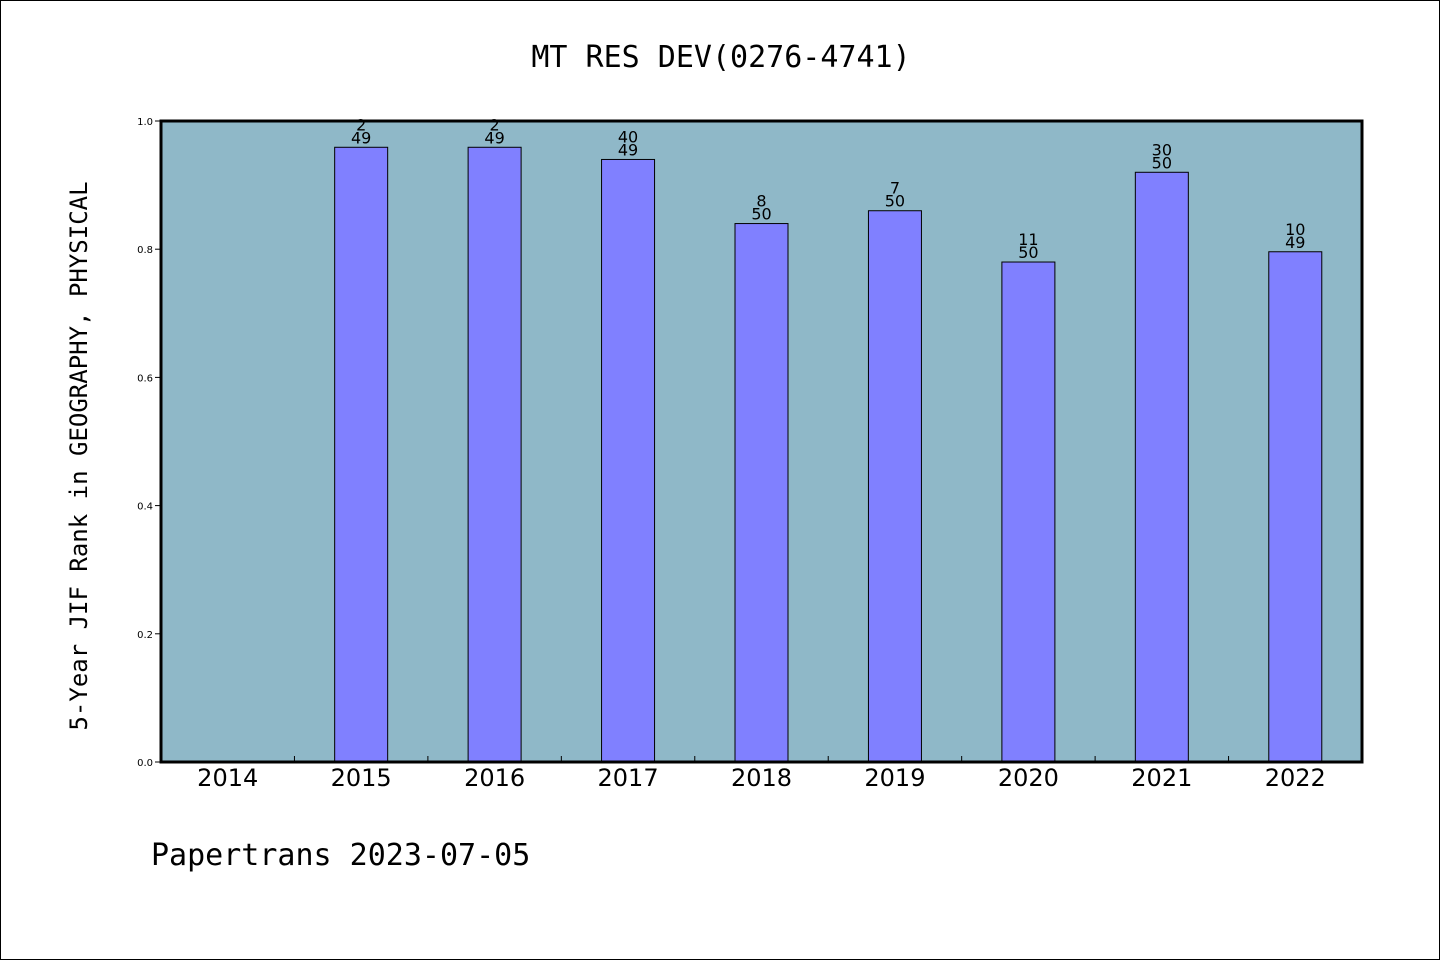 Image resolution: width=1440 pixels, height=966 pixels. What do you see at coordinates (628, 778) in the screenshot?
I see `x-tick-label: 2017` at bounding box center [628, 778].